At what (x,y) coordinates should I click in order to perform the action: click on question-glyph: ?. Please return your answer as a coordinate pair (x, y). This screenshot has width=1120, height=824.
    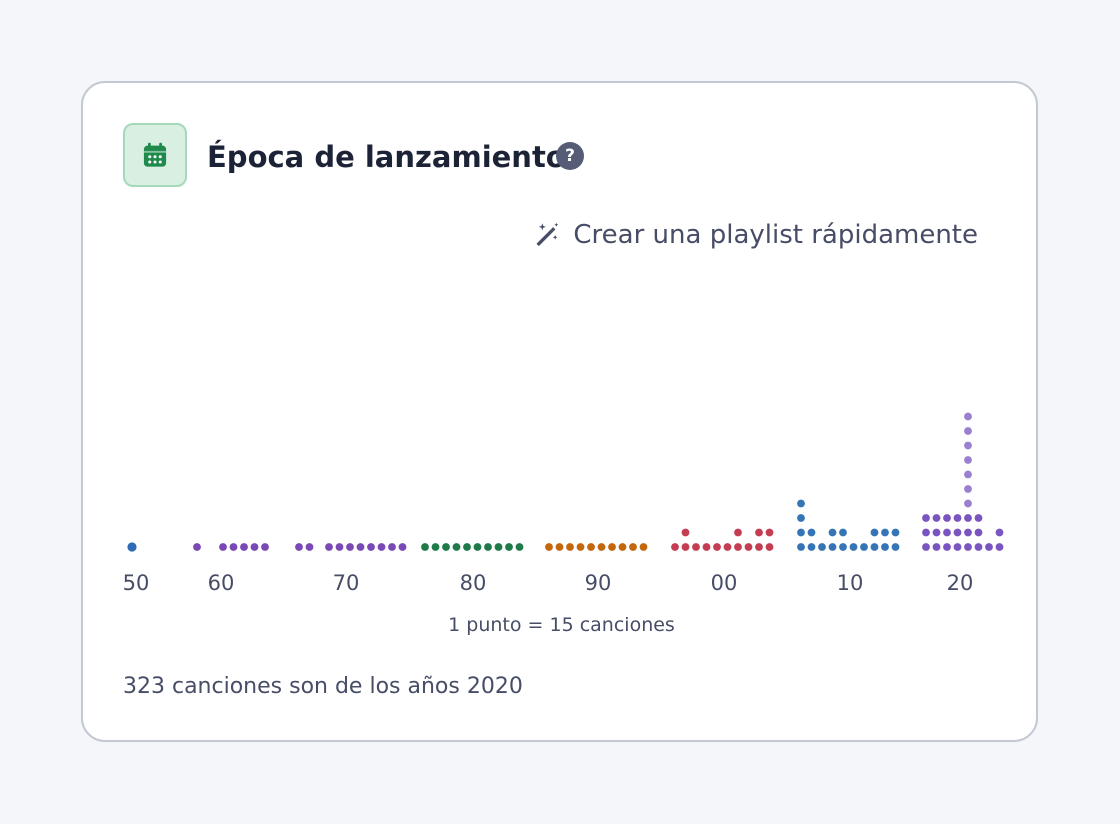
    Looking at the image, I should click on (570, 156).